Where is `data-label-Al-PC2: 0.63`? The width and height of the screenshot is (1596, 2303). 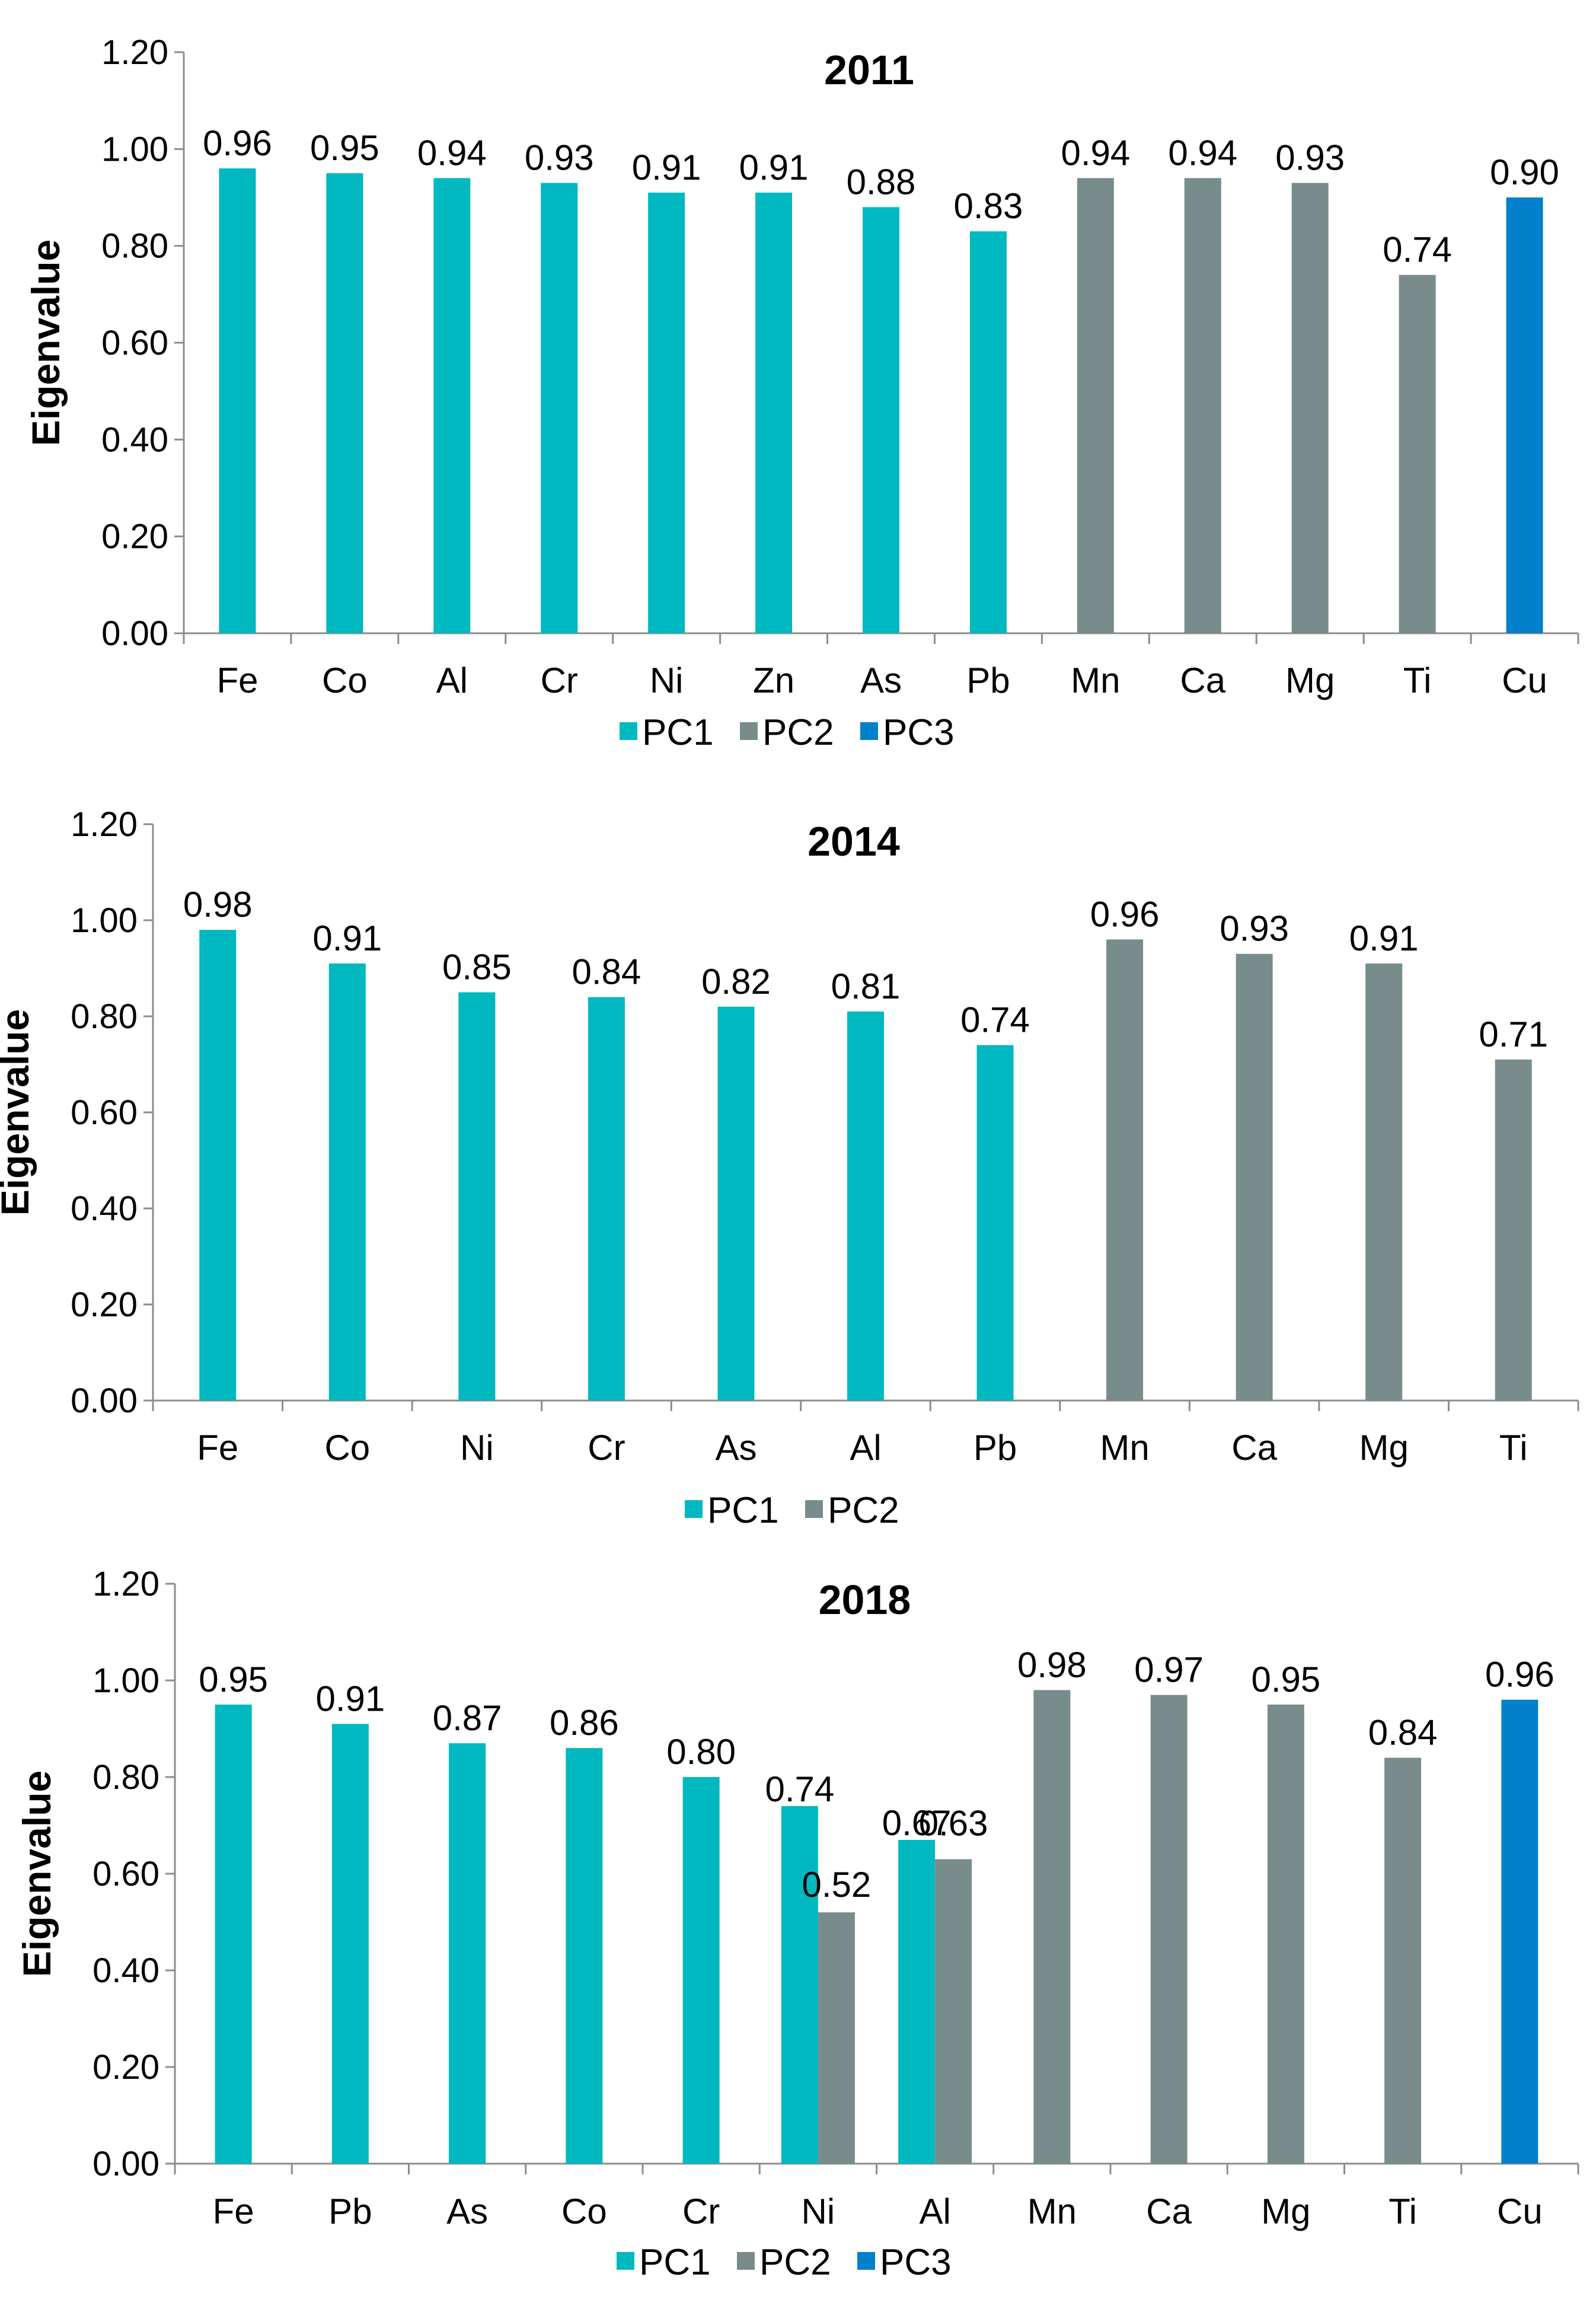
data-label-Al-PC2: 0.63 is located at coordinates (954, 1823).